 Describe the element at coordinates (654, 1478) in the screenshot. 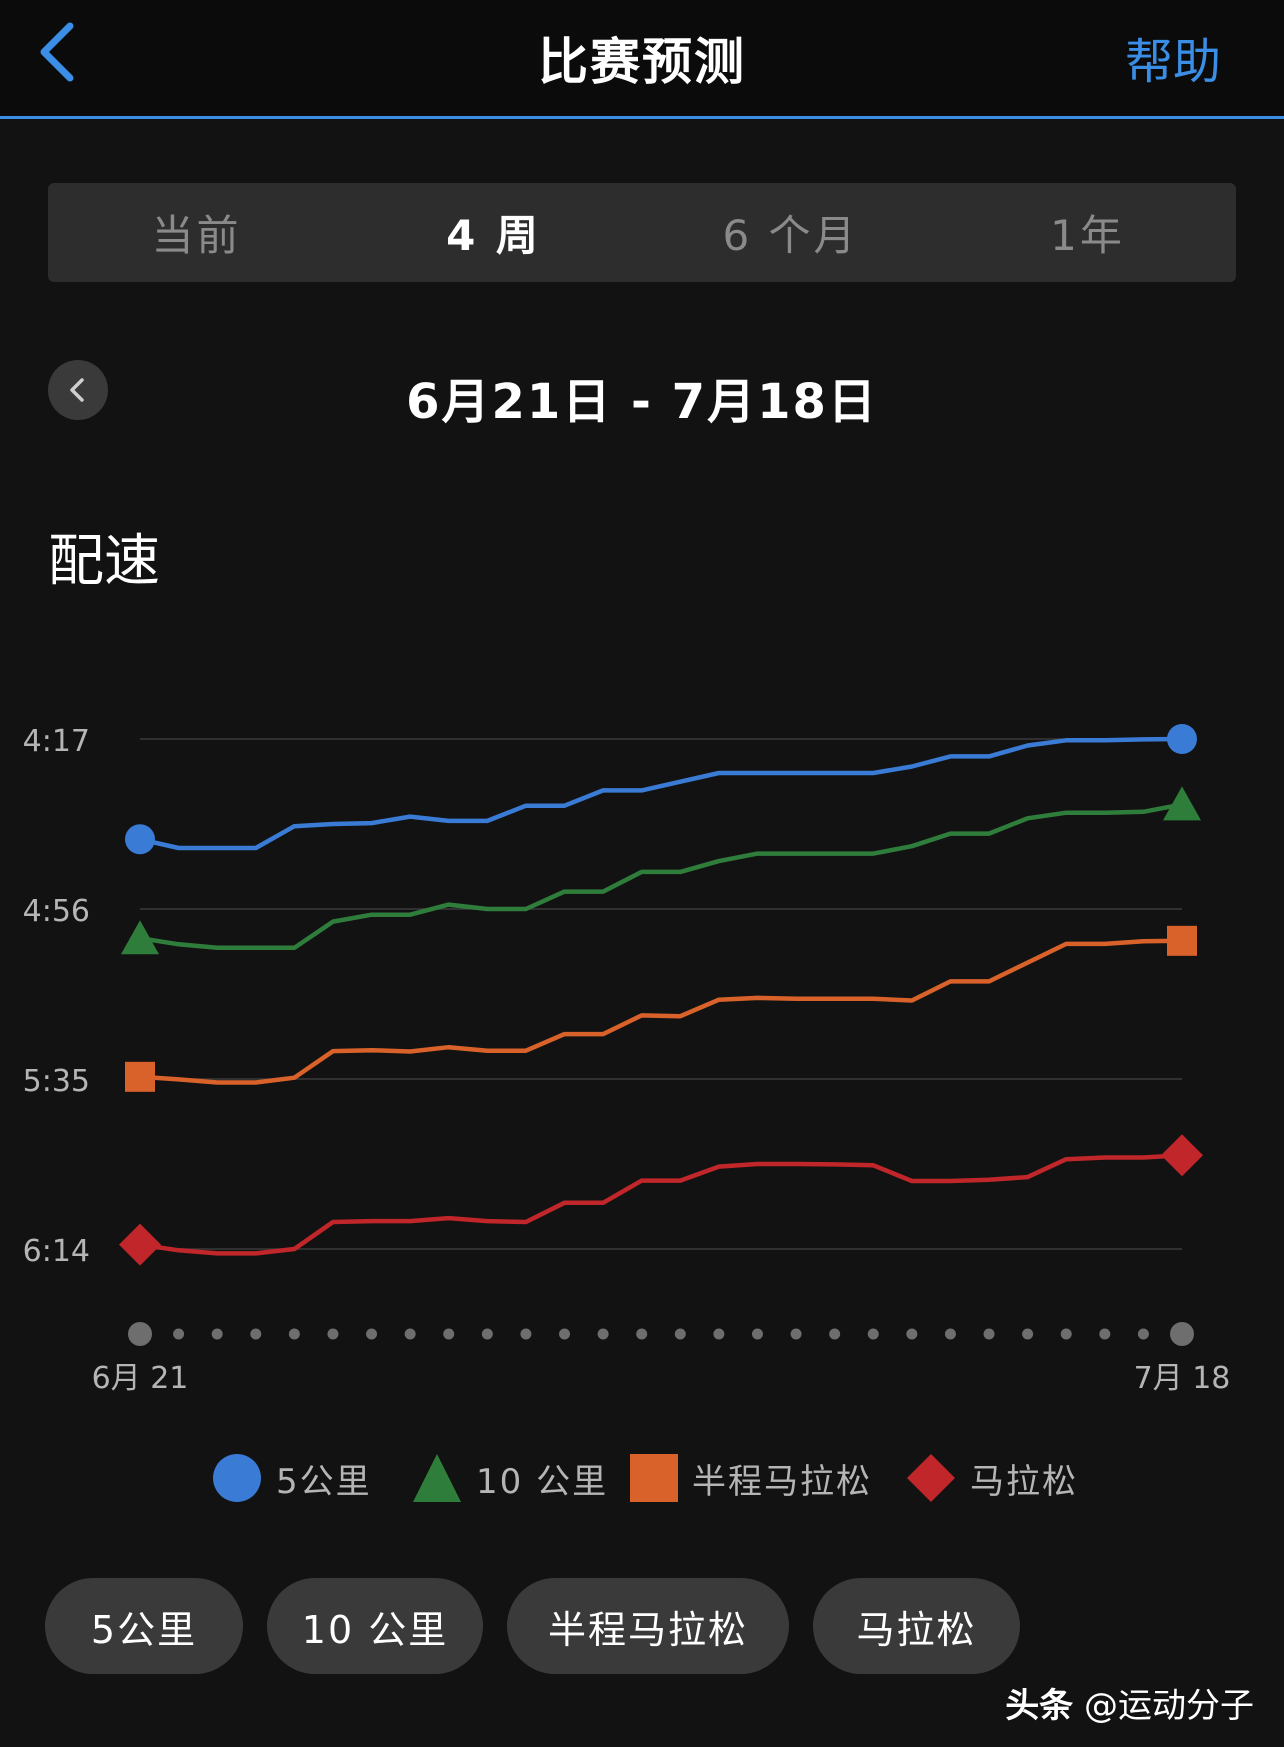

I see `square-marker-icon` at that location.